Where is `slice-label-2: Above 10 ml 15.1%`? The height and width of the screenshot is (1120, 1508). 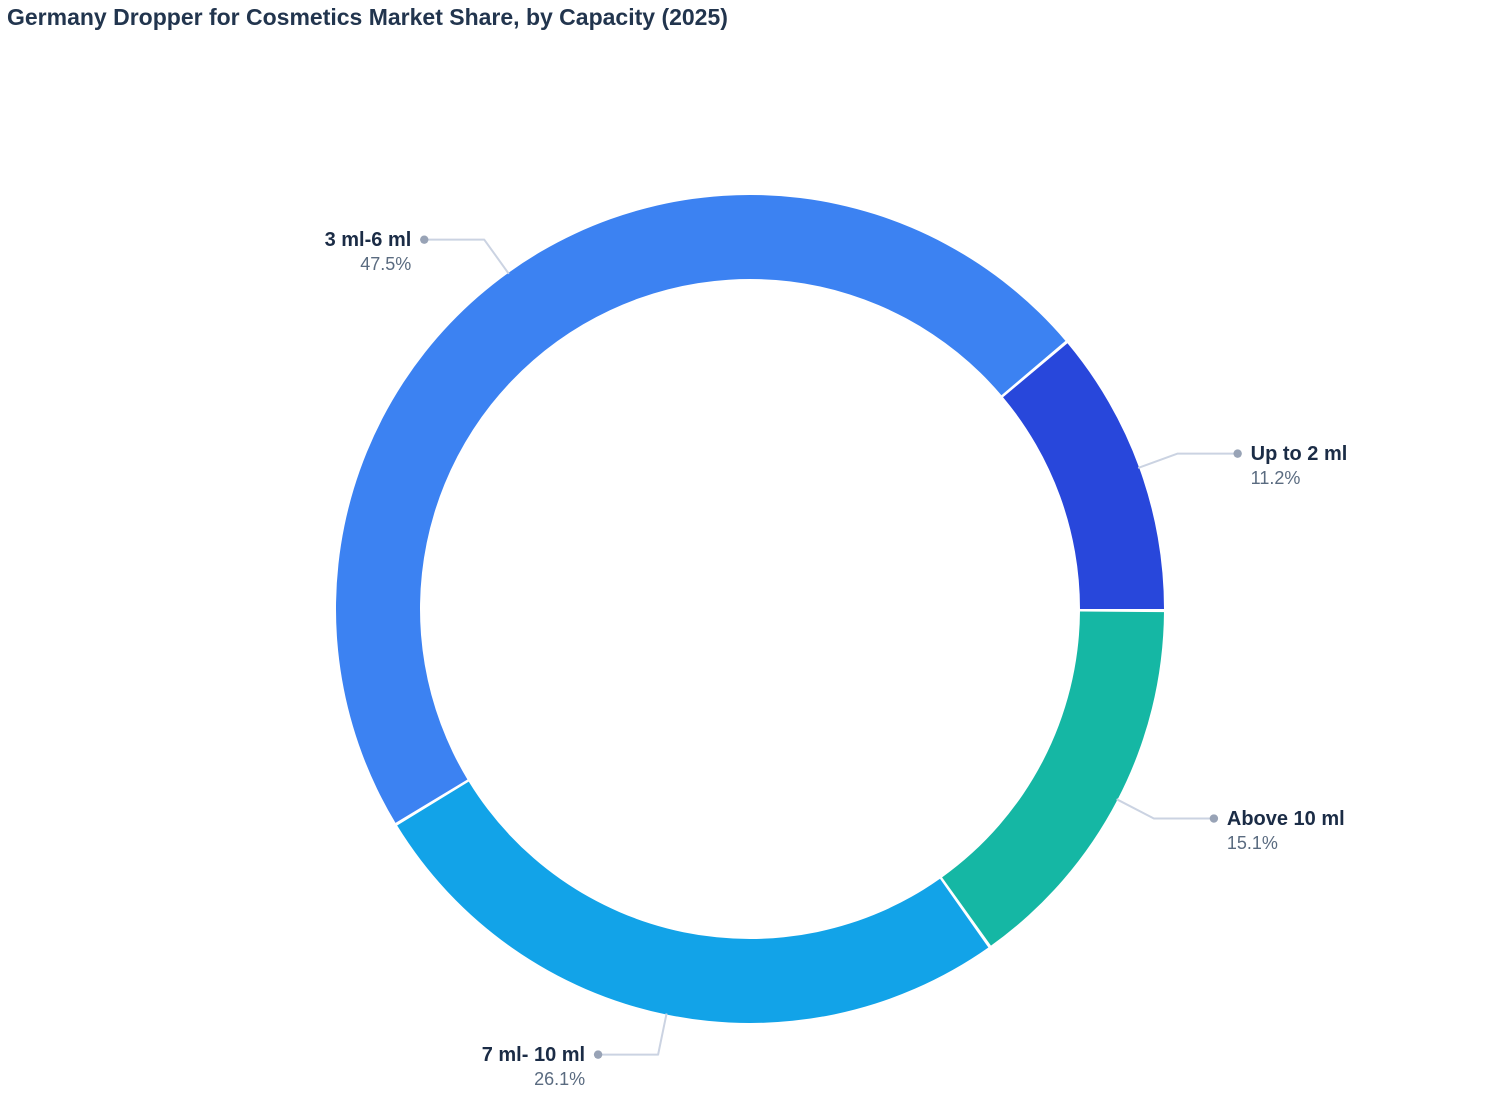 slice-label-2: Above 10 ml 15.1% is located at coordinates (1286, 830).